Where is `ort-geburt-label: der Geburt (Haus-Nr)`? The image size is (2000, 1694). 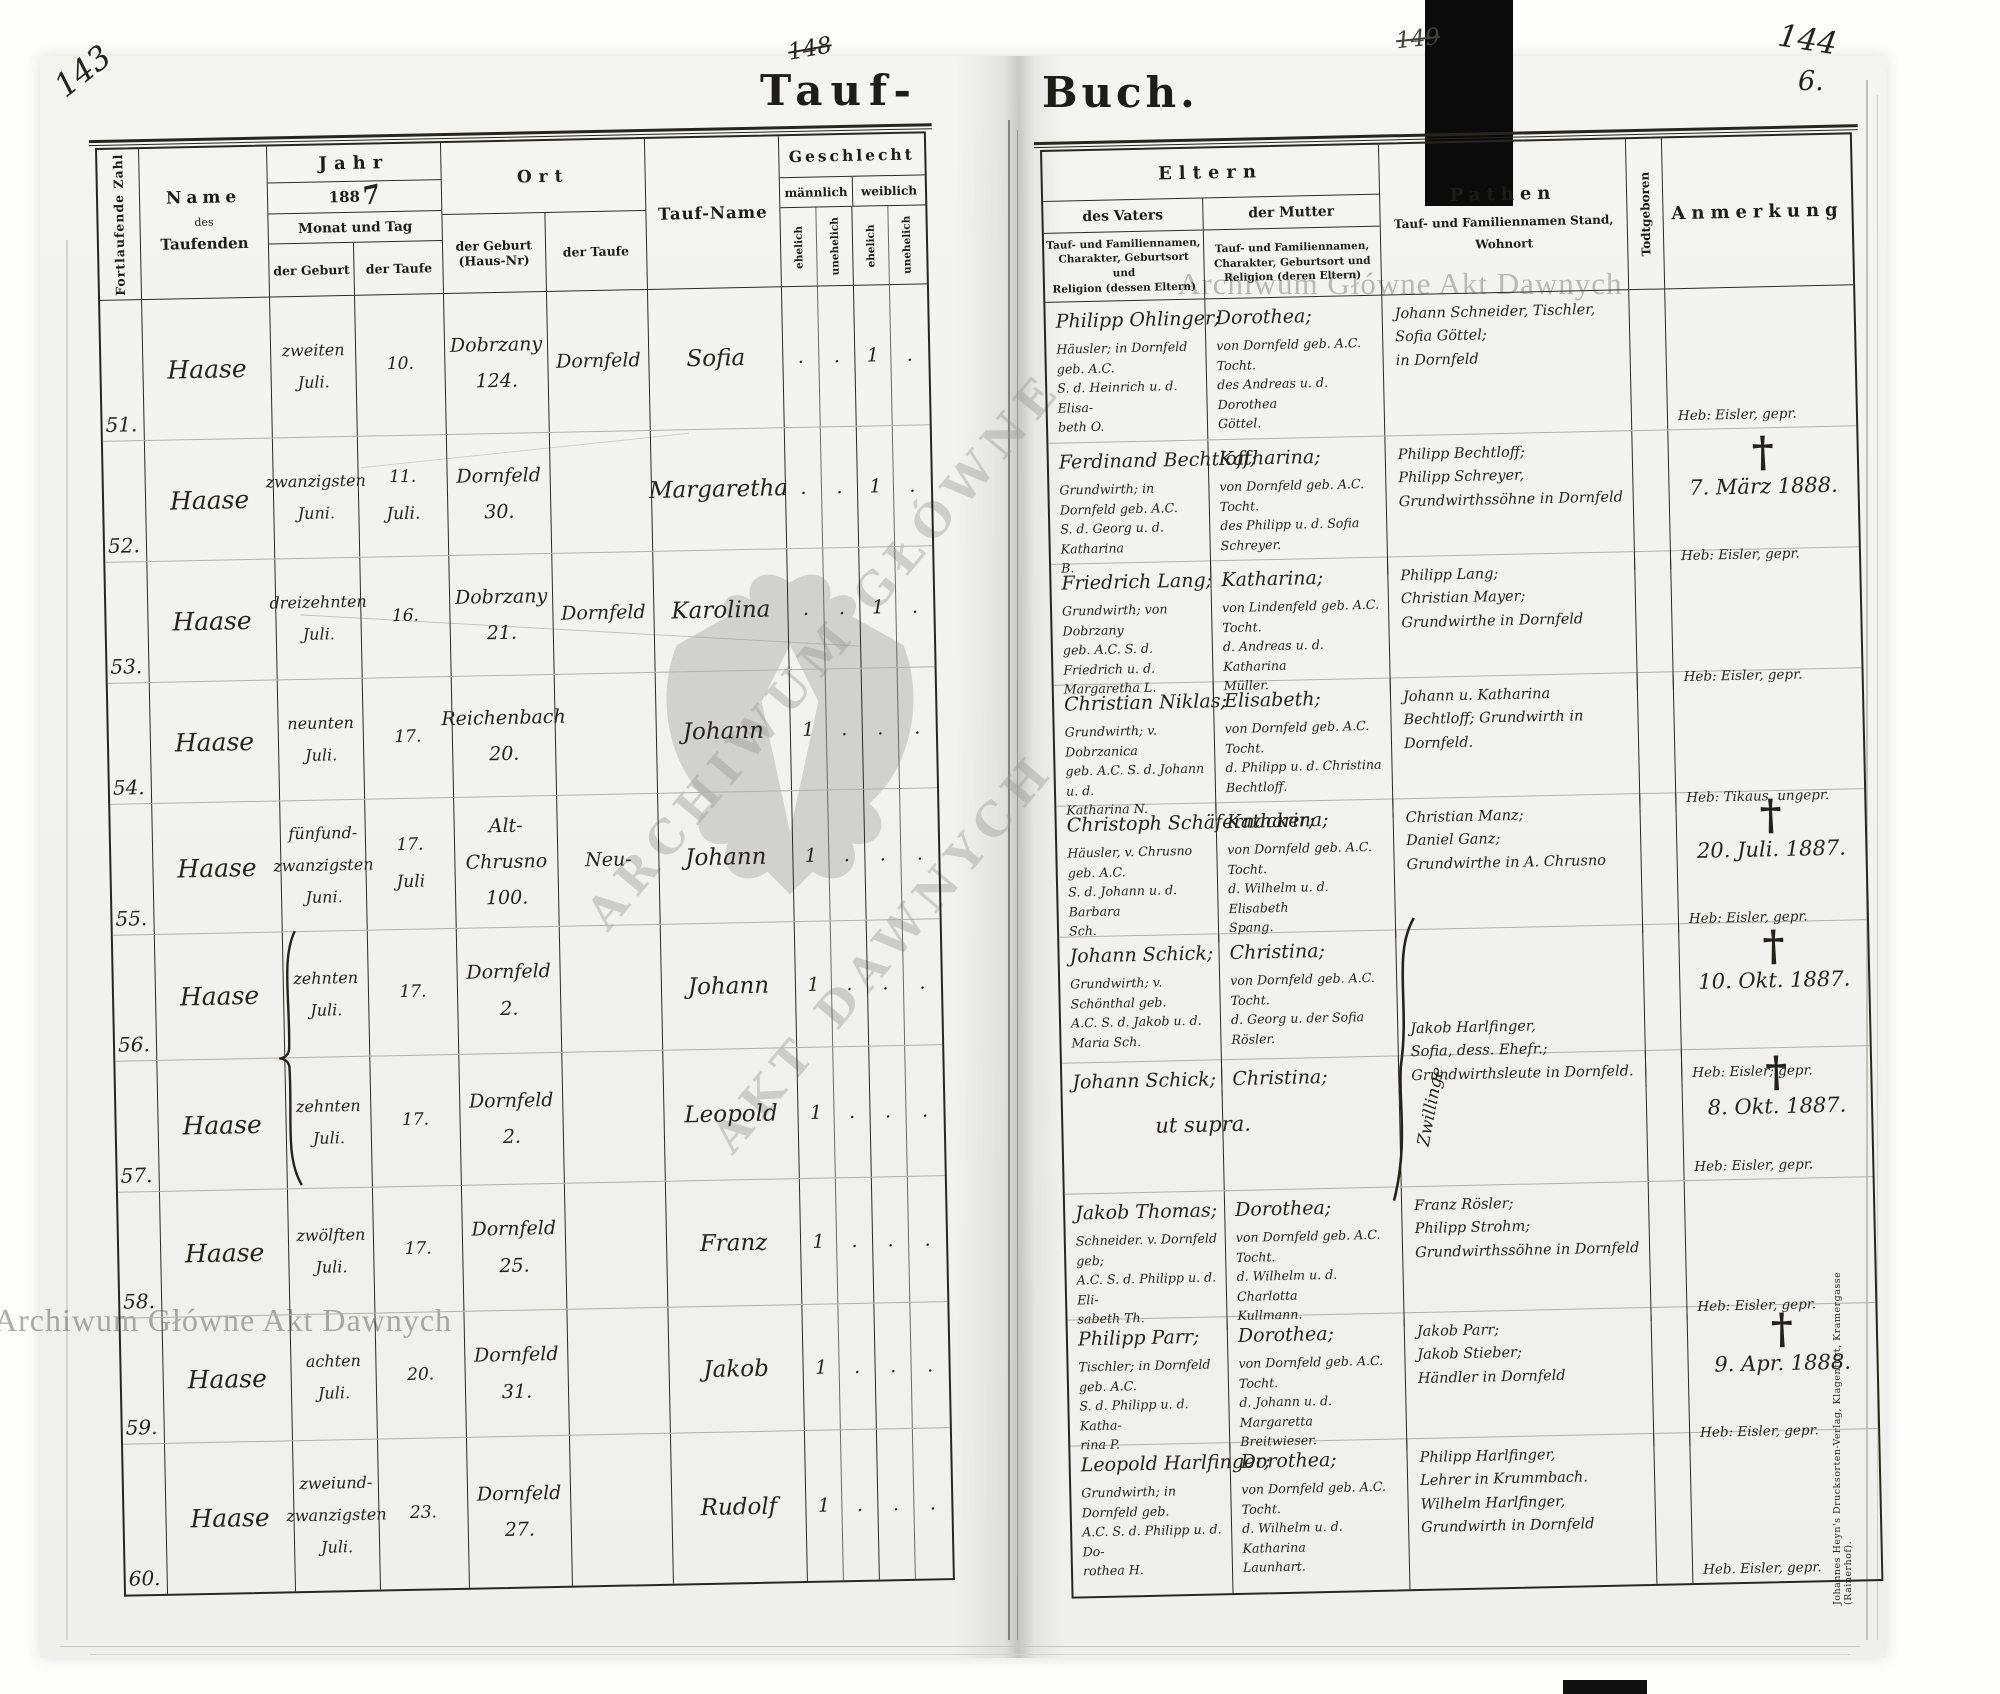
ort-geburt-label: der Geburt (Haus-Nr) is located at coordinates (494, 253).